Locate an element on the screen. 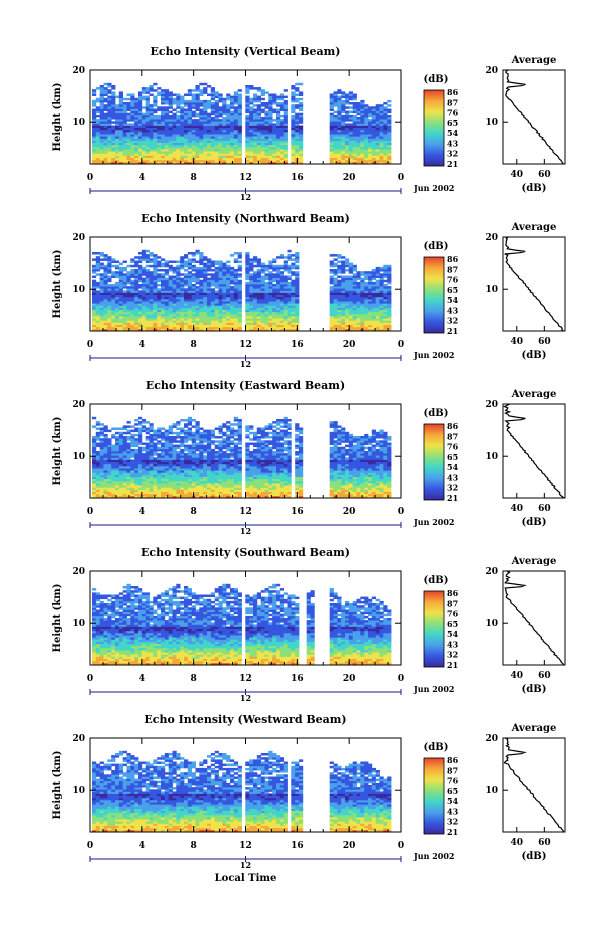 This screenshot has height=929, width=616. colorbar-tick-label: 43 is located at coordinates (453, 310).